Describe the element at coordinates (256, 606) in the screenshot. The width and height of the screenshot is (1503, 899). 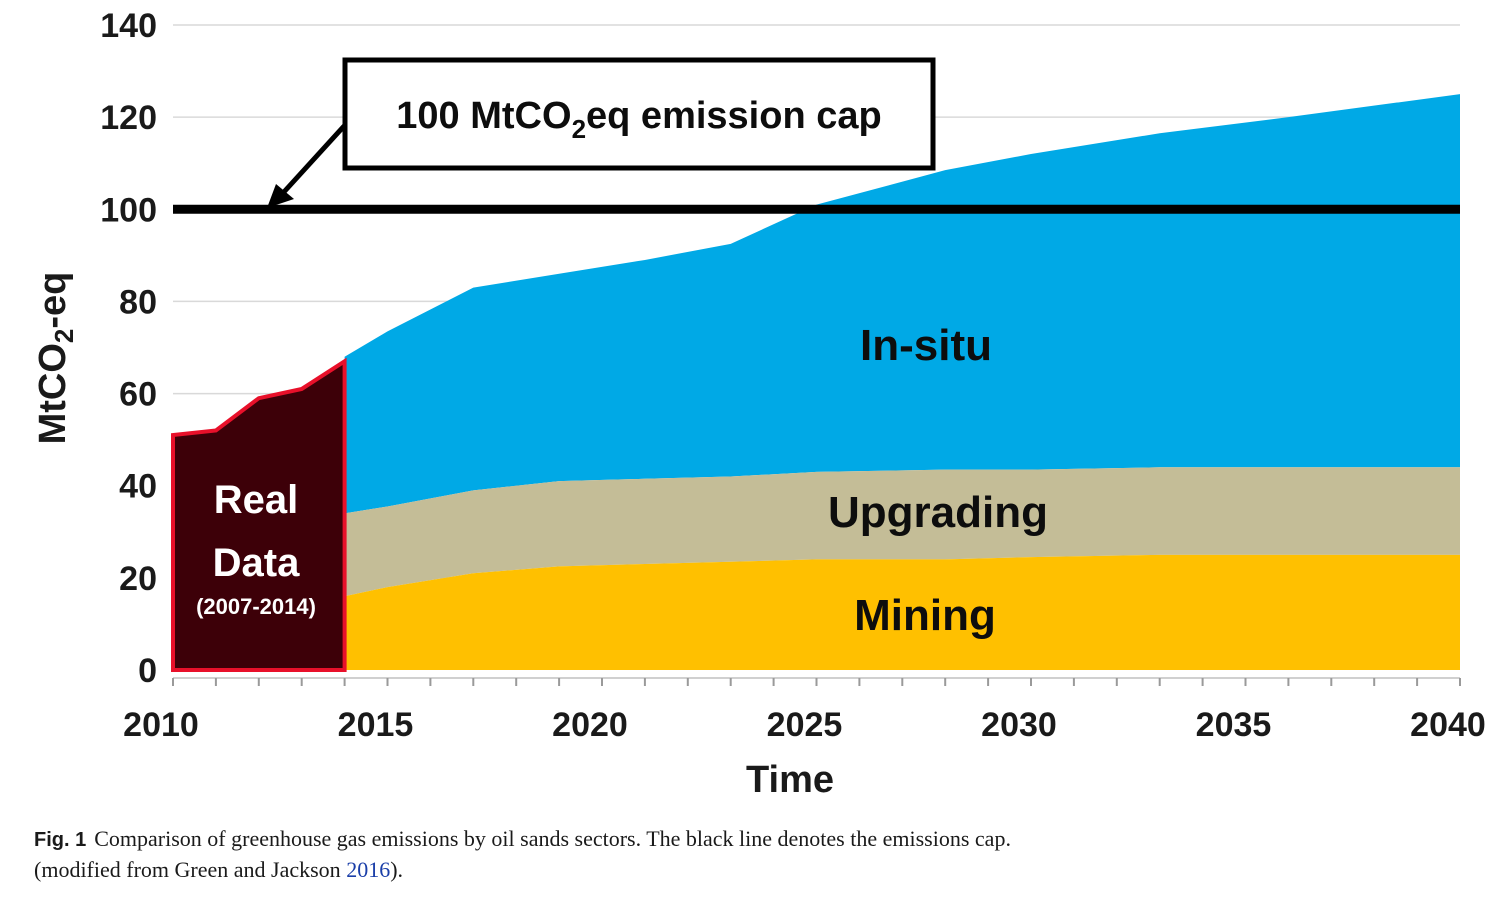
I see `real-data-range-label: (2007-2014)` at that location.